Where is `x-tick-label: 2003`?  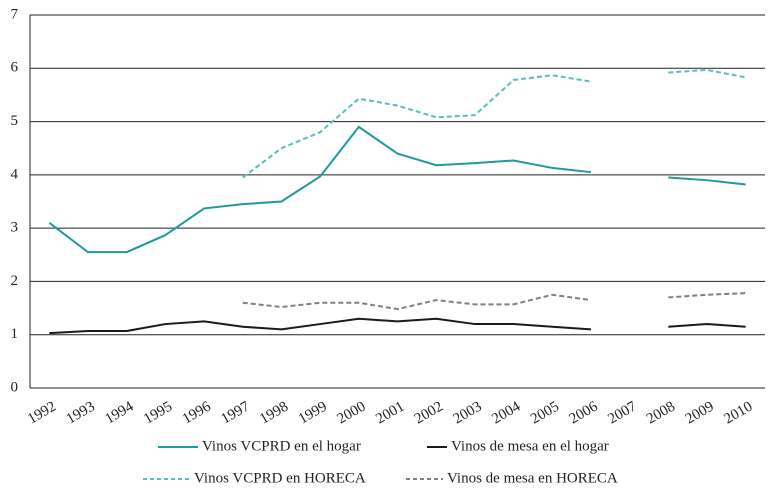
x-tick-label: 2003 is located at coordinates (468, 413).